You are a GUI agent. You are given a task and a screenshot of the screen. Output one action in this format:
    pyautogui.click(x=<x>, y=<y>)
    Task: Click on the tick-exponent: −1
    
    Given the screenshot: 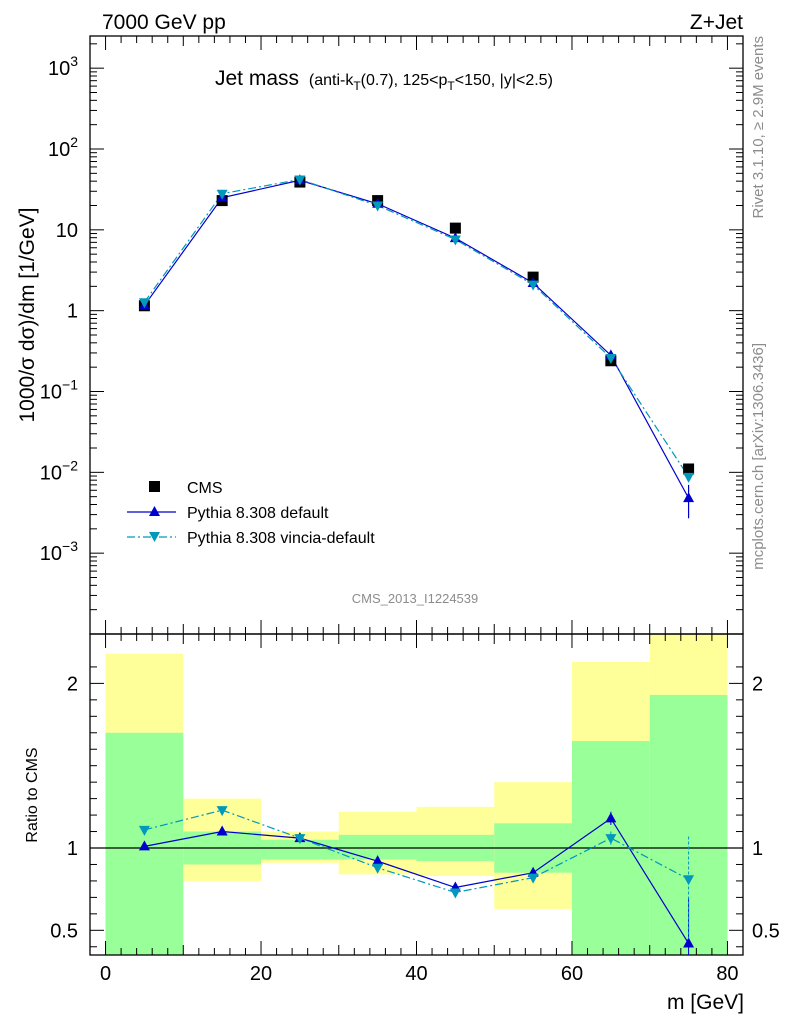 What is the action you would take?
    pyautogui.click(x=70, y=385)
    